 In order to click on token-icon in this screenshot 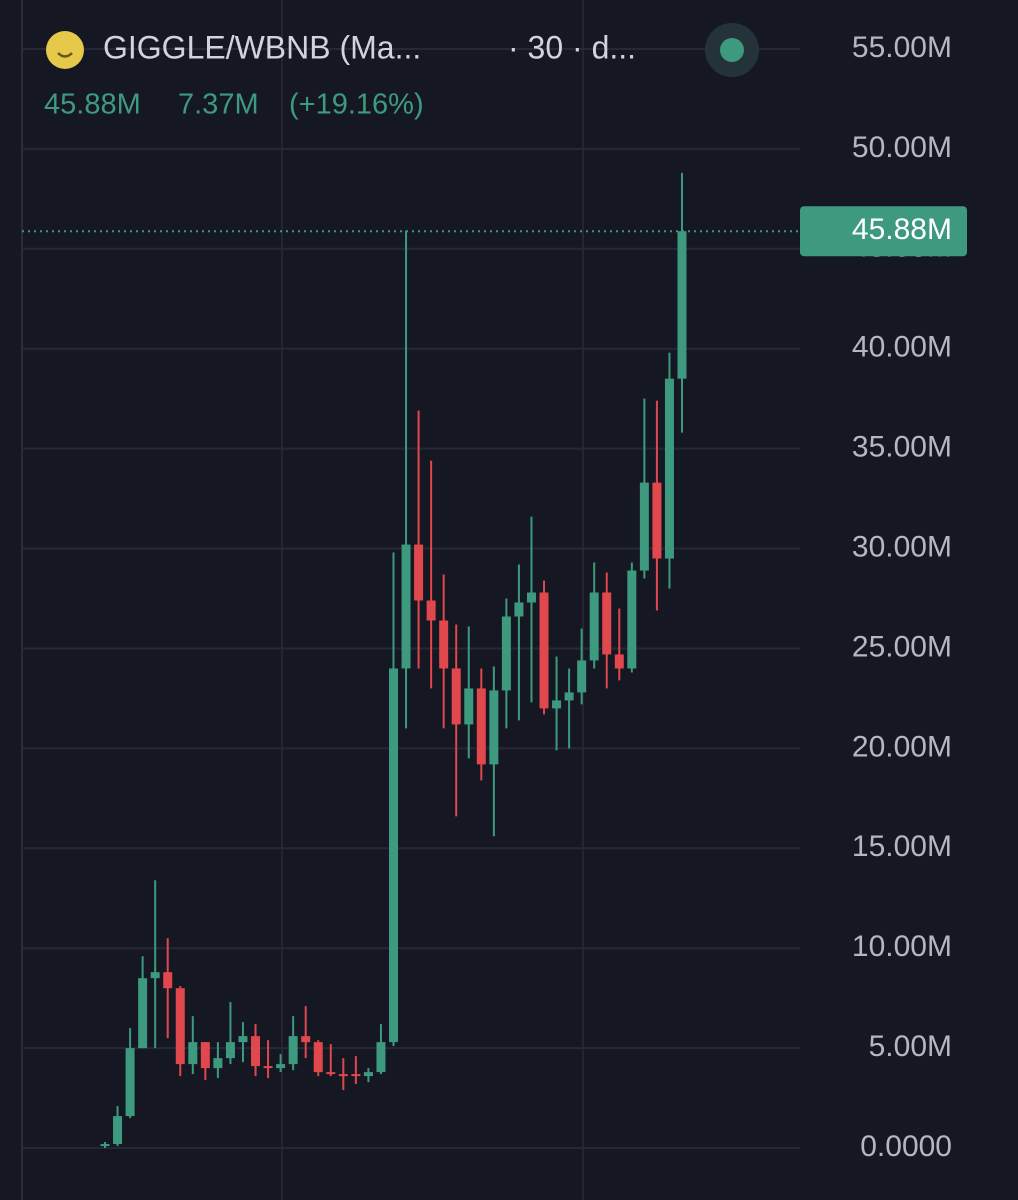, I will do `click(65, 50)`.